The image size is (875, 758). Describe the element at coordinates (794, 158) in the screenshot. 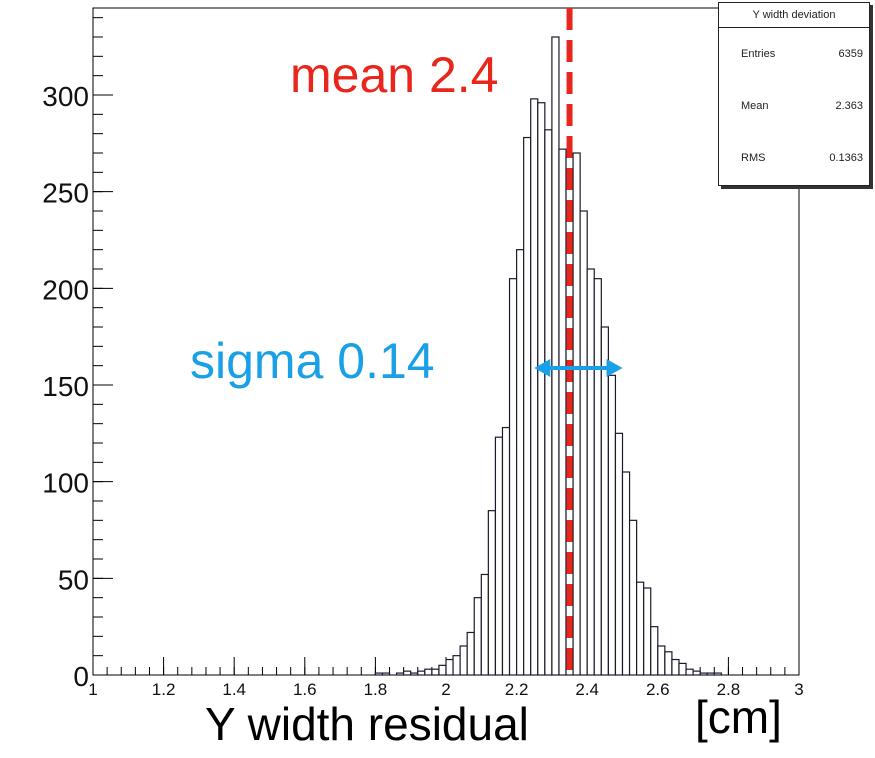

I see `stats-row-rms: RMS 0.1363` at that location.